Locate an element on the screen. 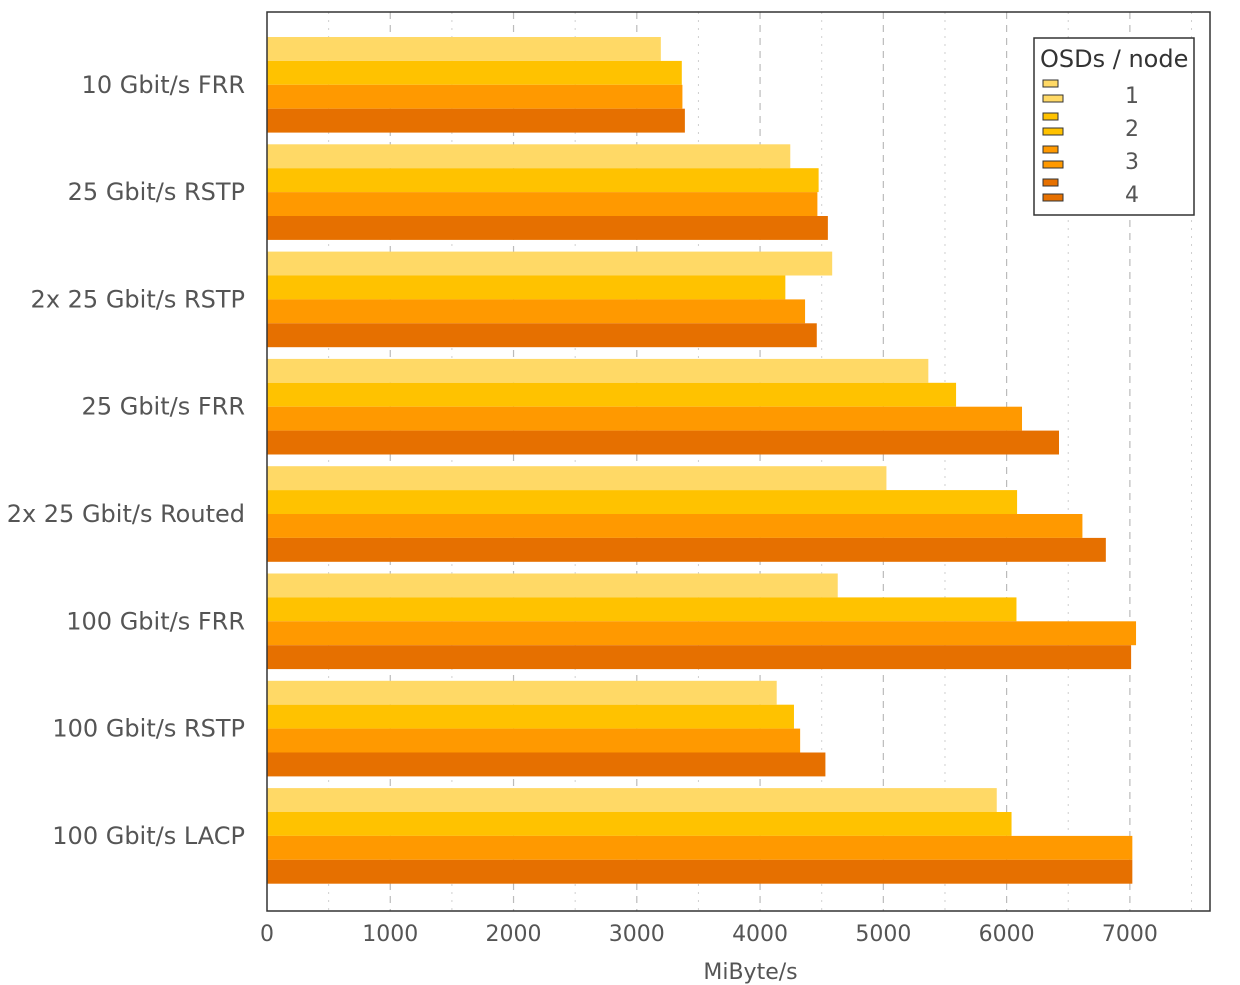 The width and height of the screenshot is (1240, 985). category-label: 10 Gbit/s FRR is located at coordinates (163, 85).